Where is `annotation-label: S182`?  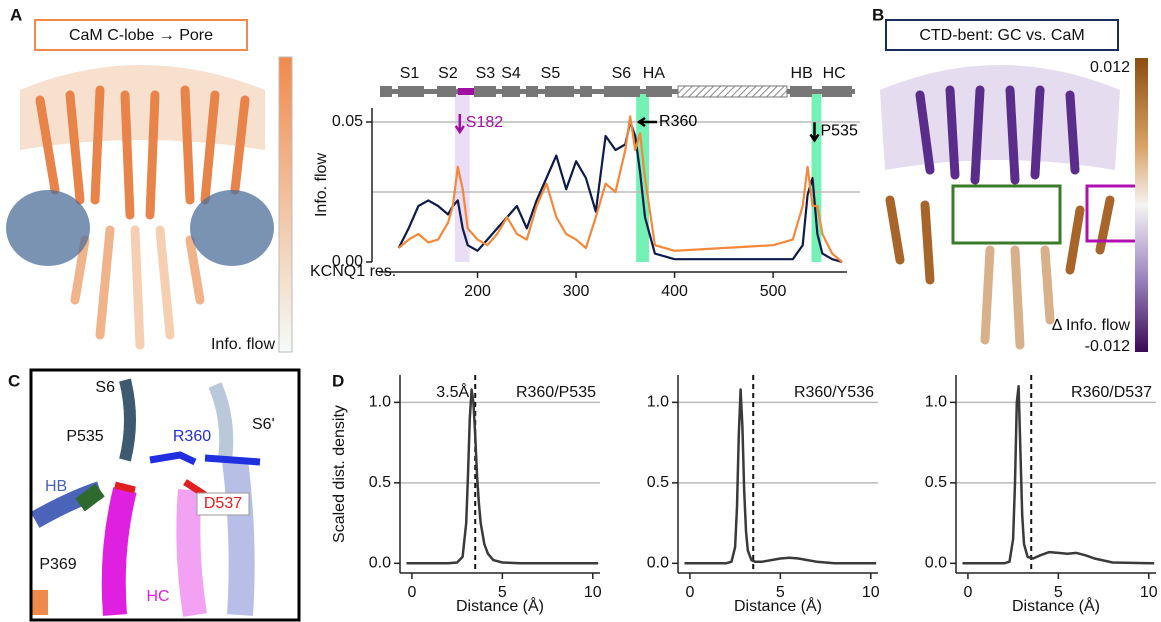
annotation-label: S182 is located at coordinates (484, 122).